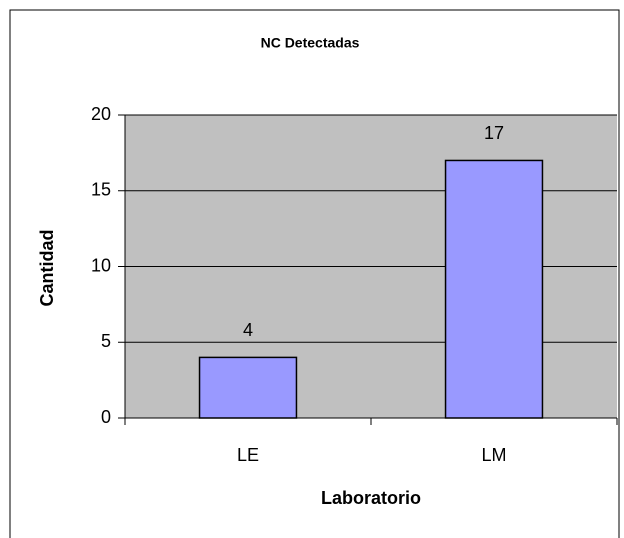  Describe the element at coordinates (310, 43) in the screenshot. I see `chart-title: NC Detectadas` at that location.